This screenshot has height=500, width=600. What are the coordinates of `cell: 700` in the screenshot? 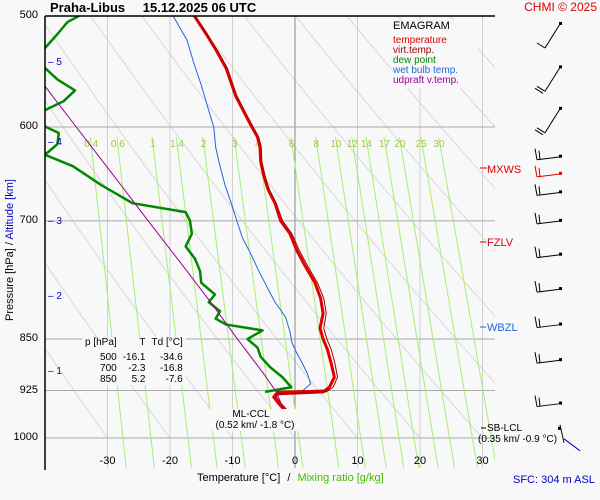 It's located at (108, 368).